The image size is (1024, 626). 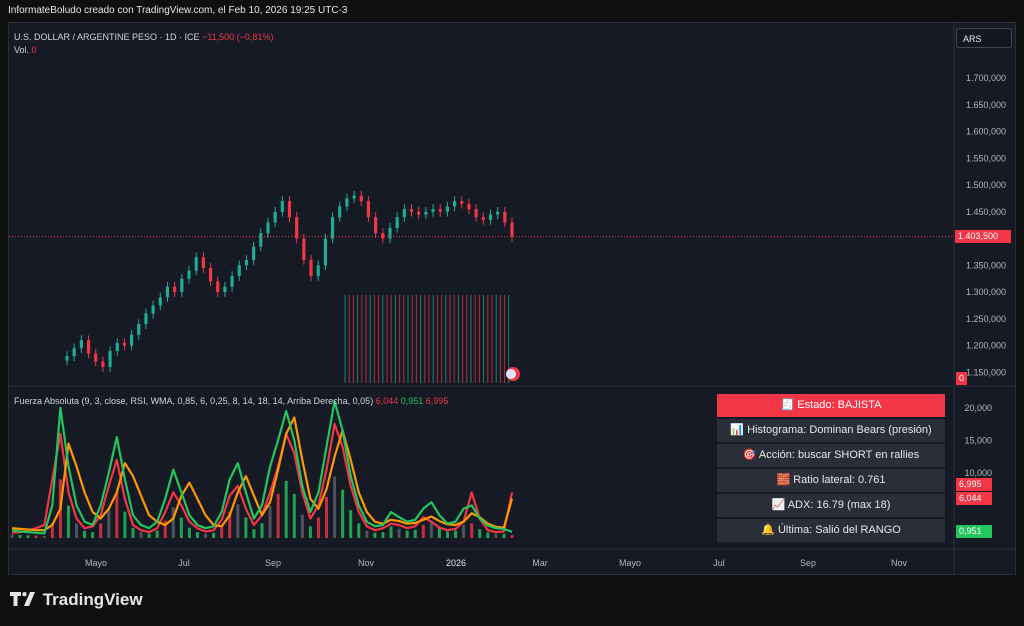 What do you see at coordinates (839, 480) in the screenshot?
I see `status-text: Ratio lateral: 0.761` at bounding box center [839, 480].